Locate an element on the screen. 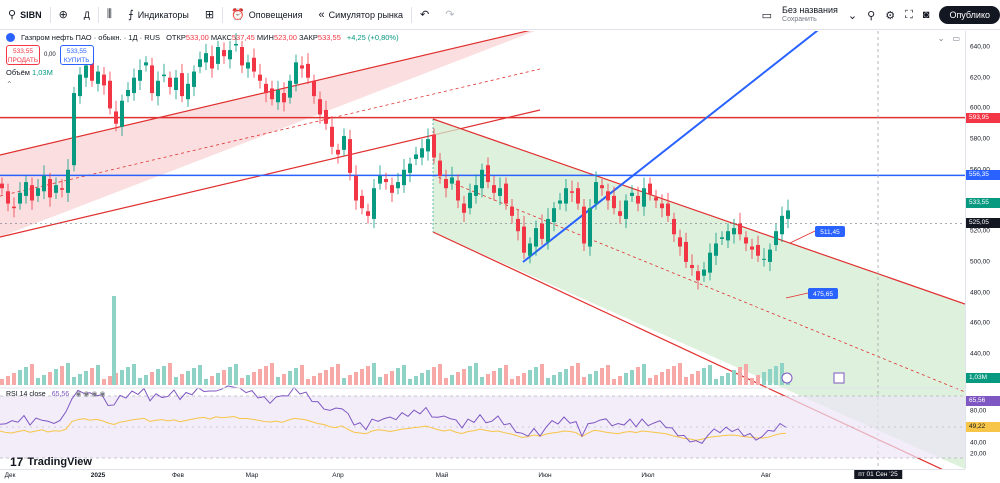 The width and height of the screenshot is (1000, 483). price-tick-label: 440,00 is located at coordinates (980, 354).